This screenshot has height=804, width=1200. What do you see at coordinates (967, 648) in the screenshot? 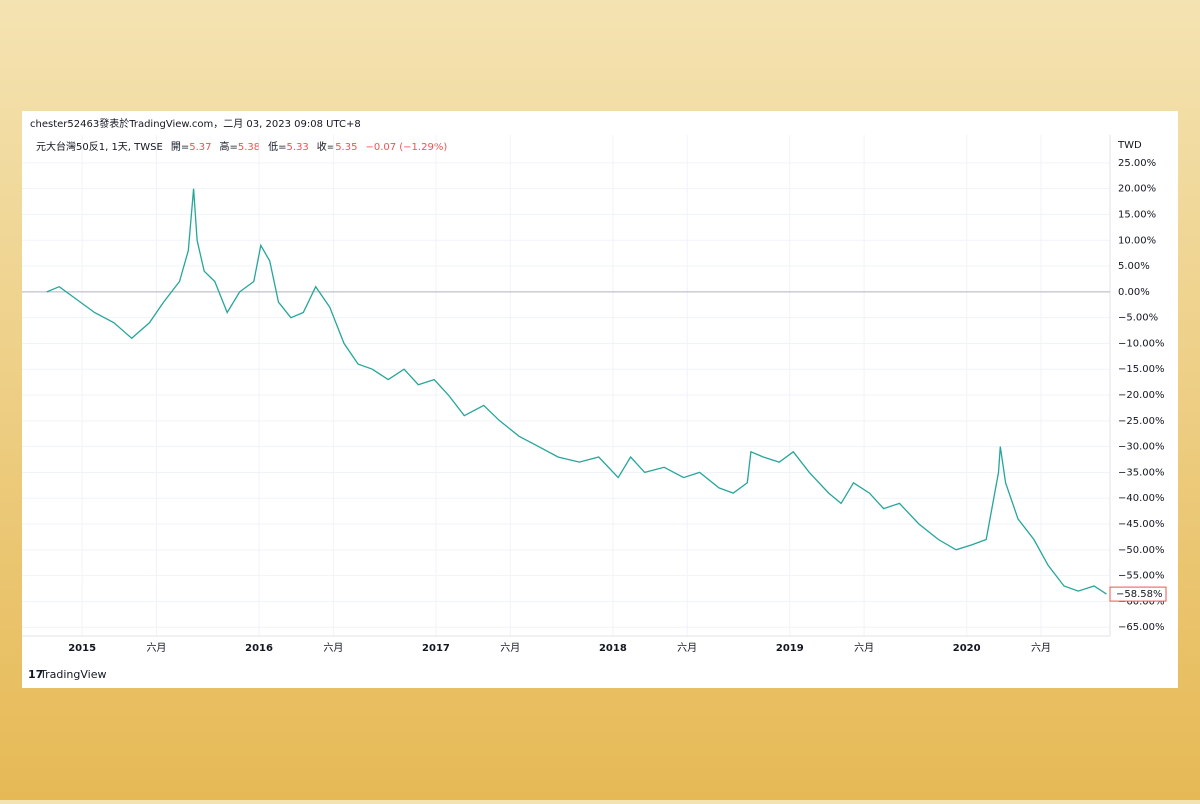
I see `x-tick-label: 2020` at bounding box center [967, 648].